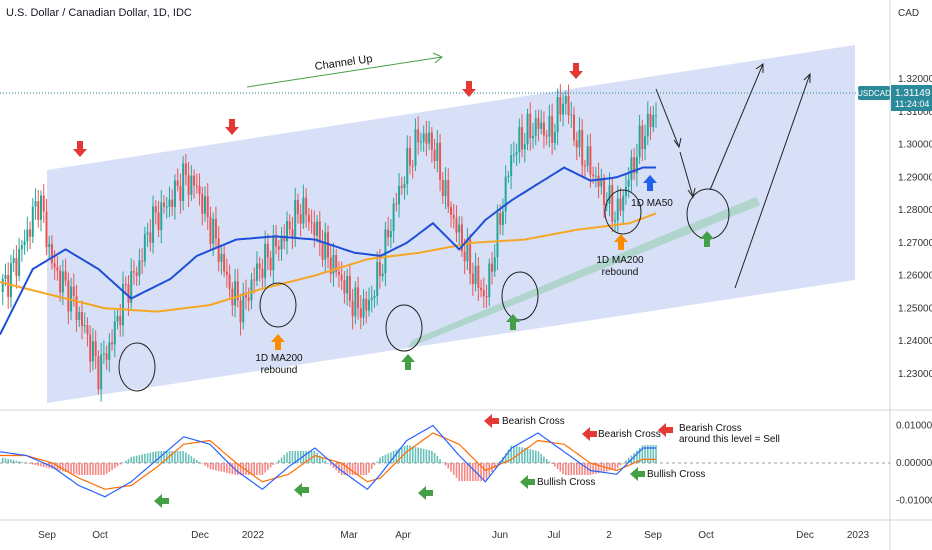 This screenshot has height=550, width=932. What do you see at coordinates (914, 426) in the screenshot?
I see `macd-tick-0: 0.01000` at bounding box center [914, 426].